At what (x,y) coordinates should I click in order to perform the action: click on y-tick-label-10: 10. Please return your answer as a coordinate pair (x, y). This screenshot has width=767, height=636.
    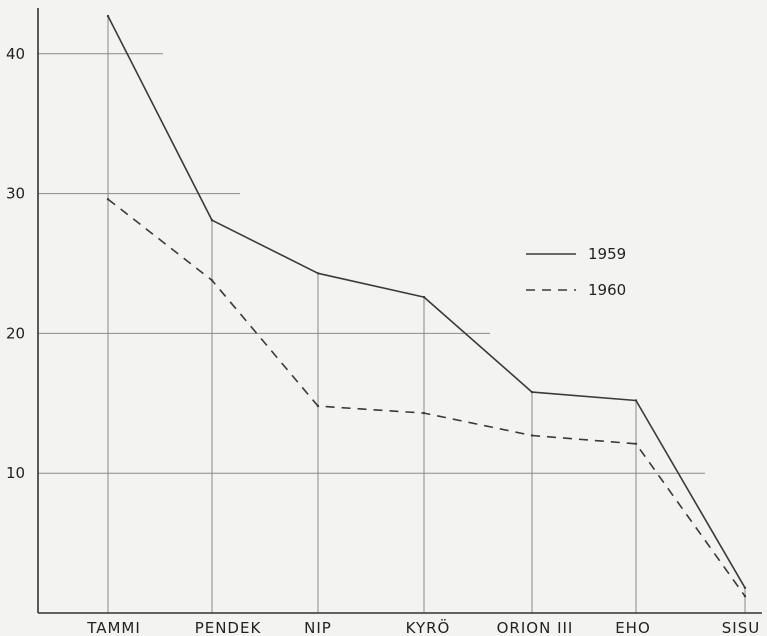
    Looking at the image, I should click on (15, 473).